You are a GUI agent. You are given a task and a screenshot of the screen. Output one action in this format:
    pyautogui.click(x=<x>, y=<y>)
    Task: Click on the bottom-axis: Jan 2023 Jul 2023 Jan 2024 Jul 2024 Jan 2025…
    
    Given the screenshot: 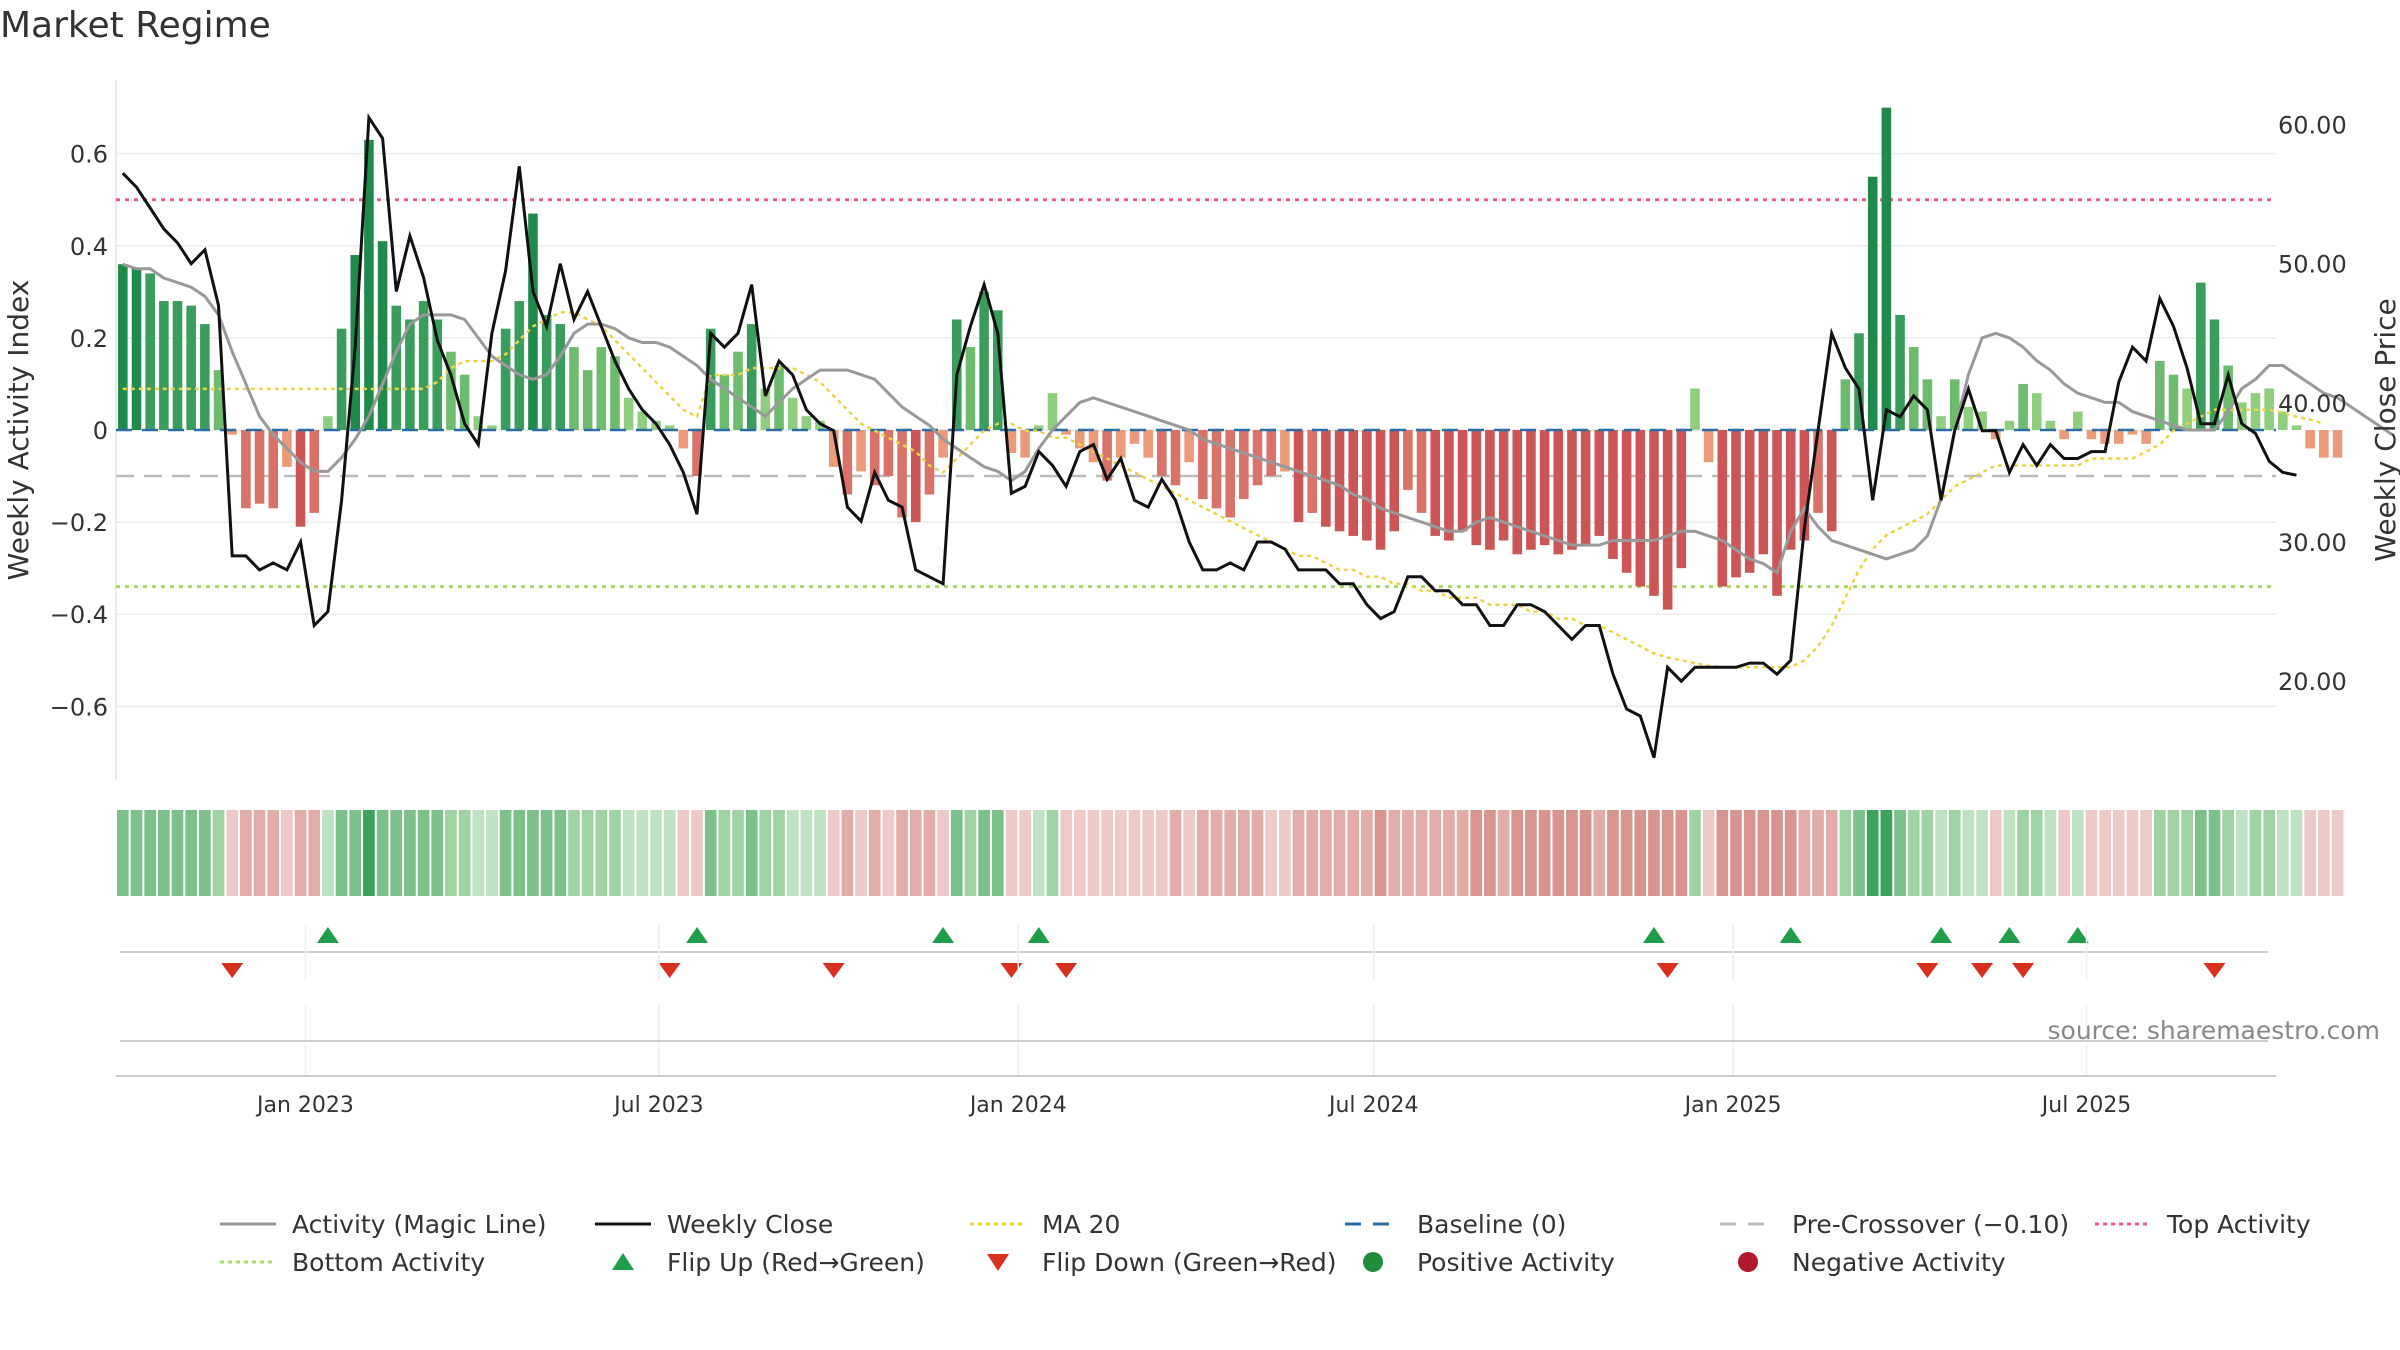 What is the action you would take?
    pyautogui.click(x=1196, y=1021)
    